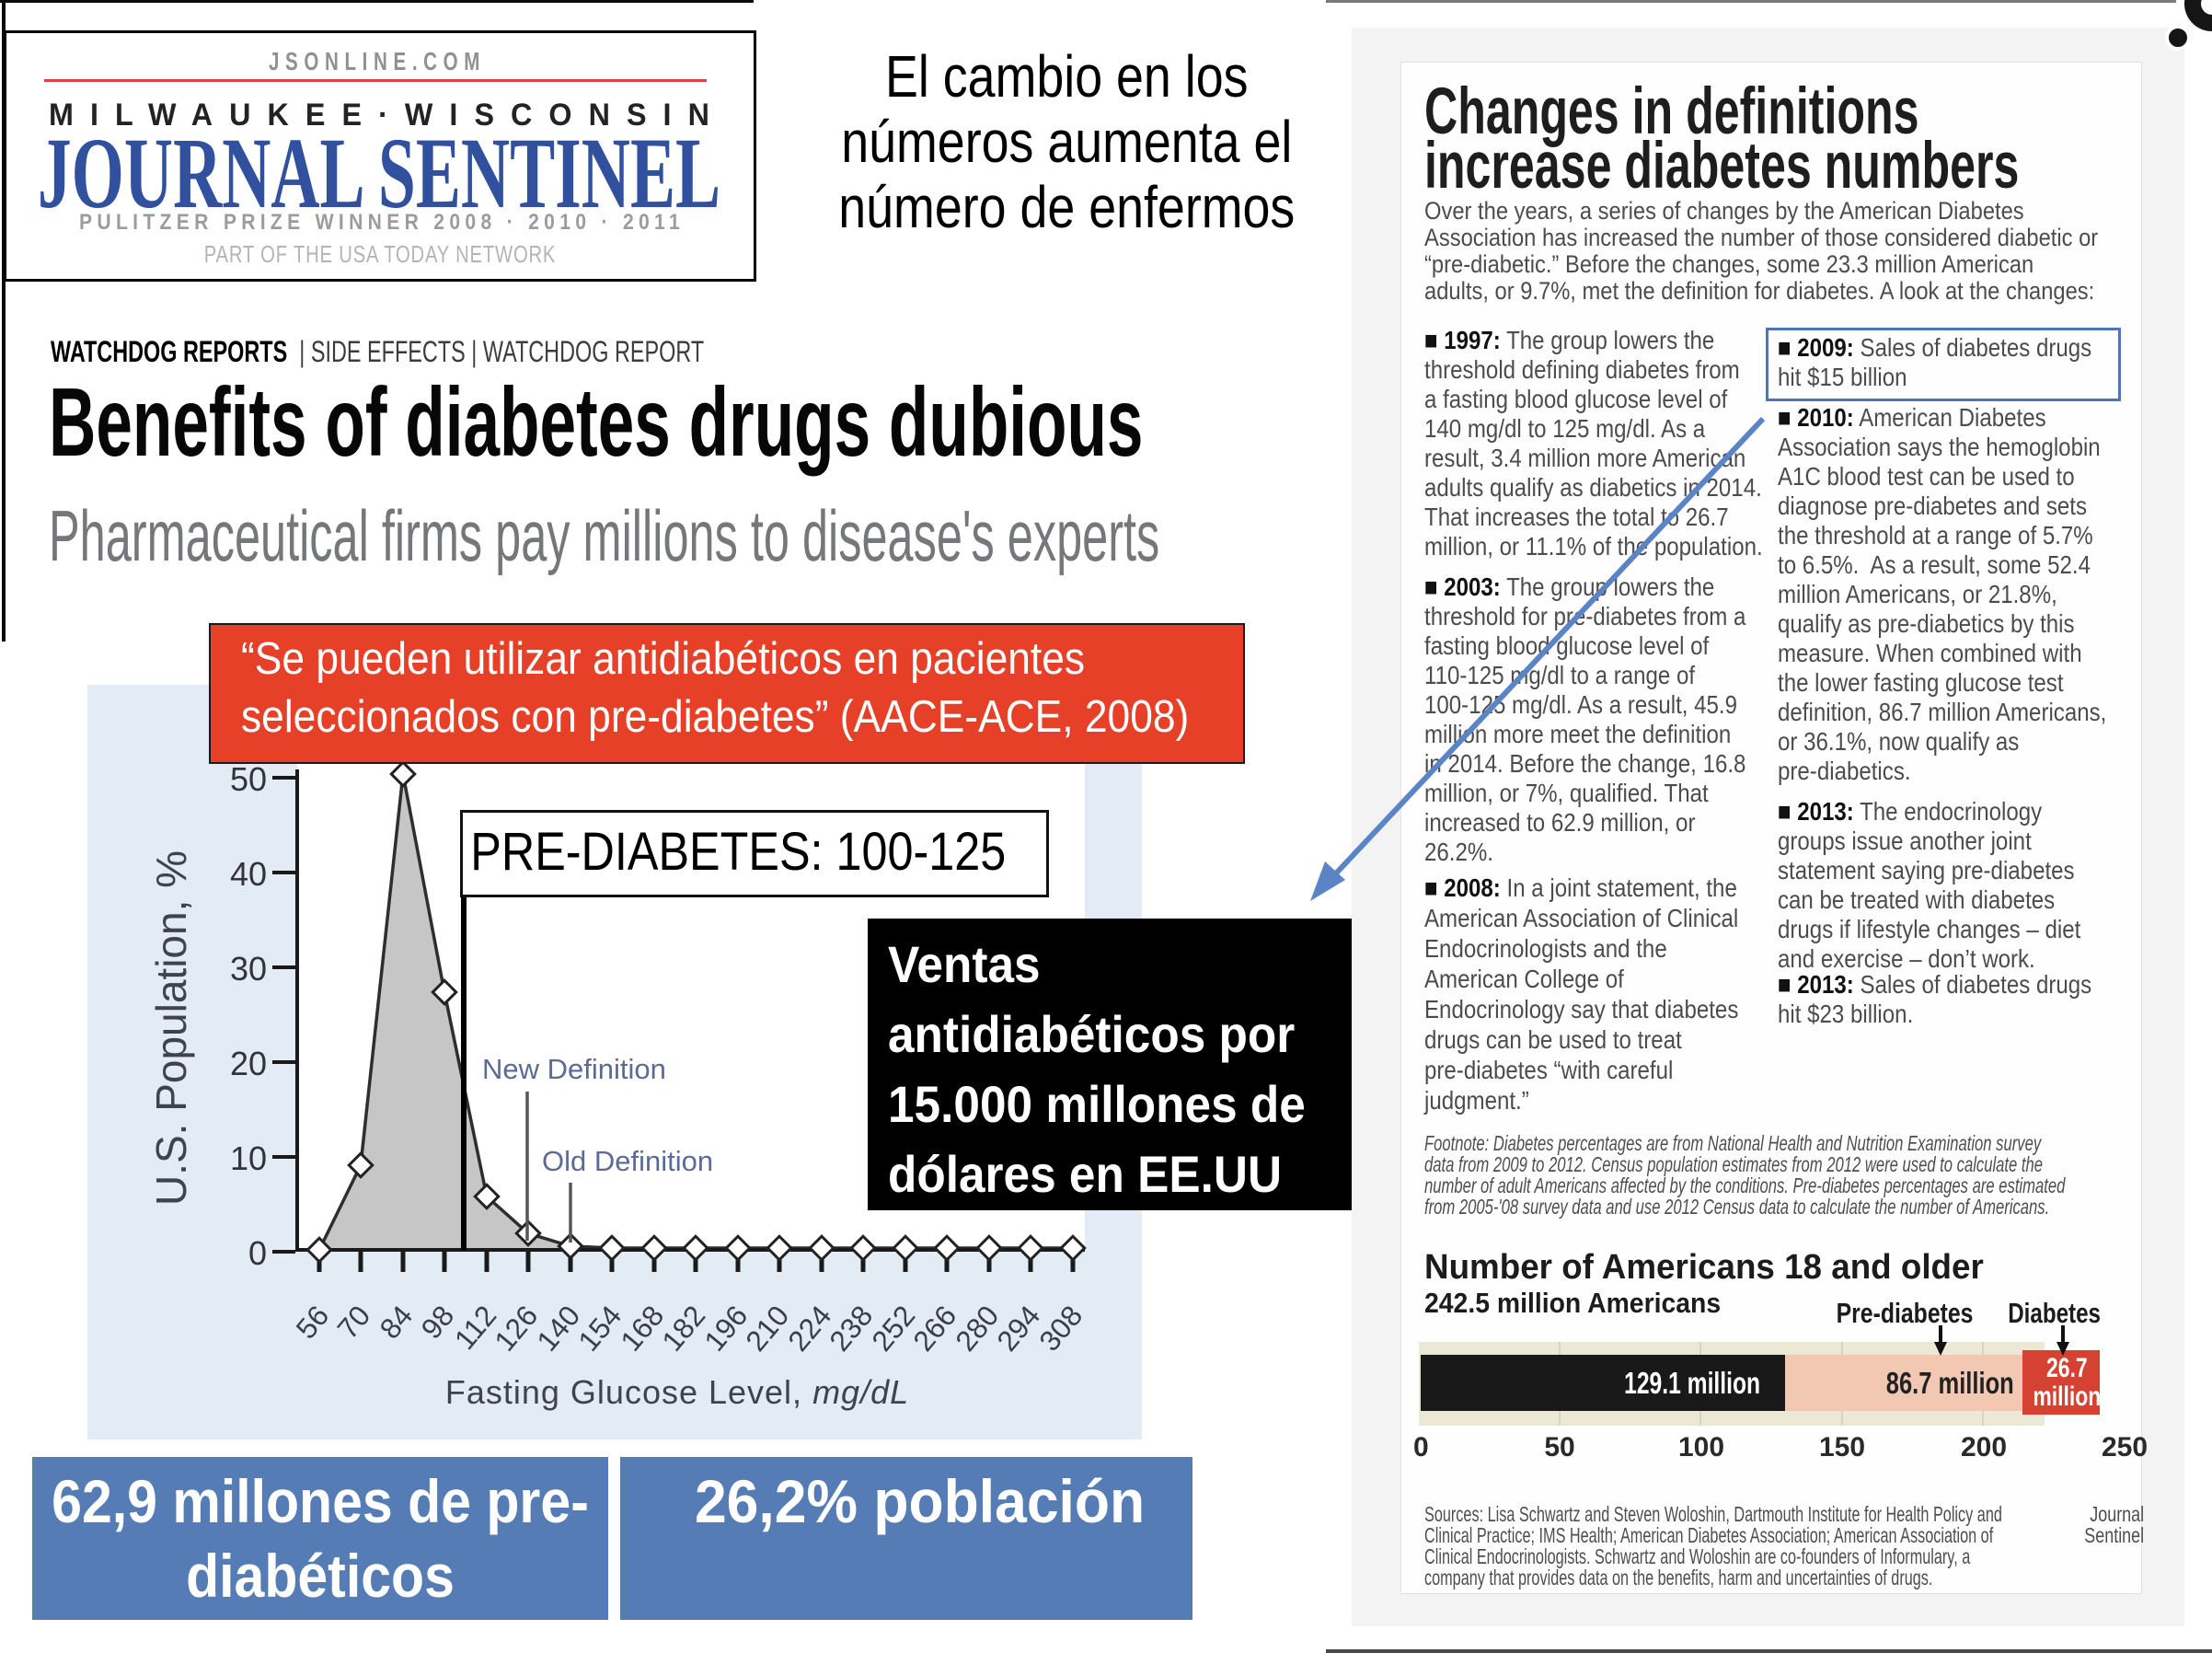  What do you see at coordinates (171, 1028) in the screenshot?
I see `svg-text: U.S. Population, %` at bounding box center [171, 1028].